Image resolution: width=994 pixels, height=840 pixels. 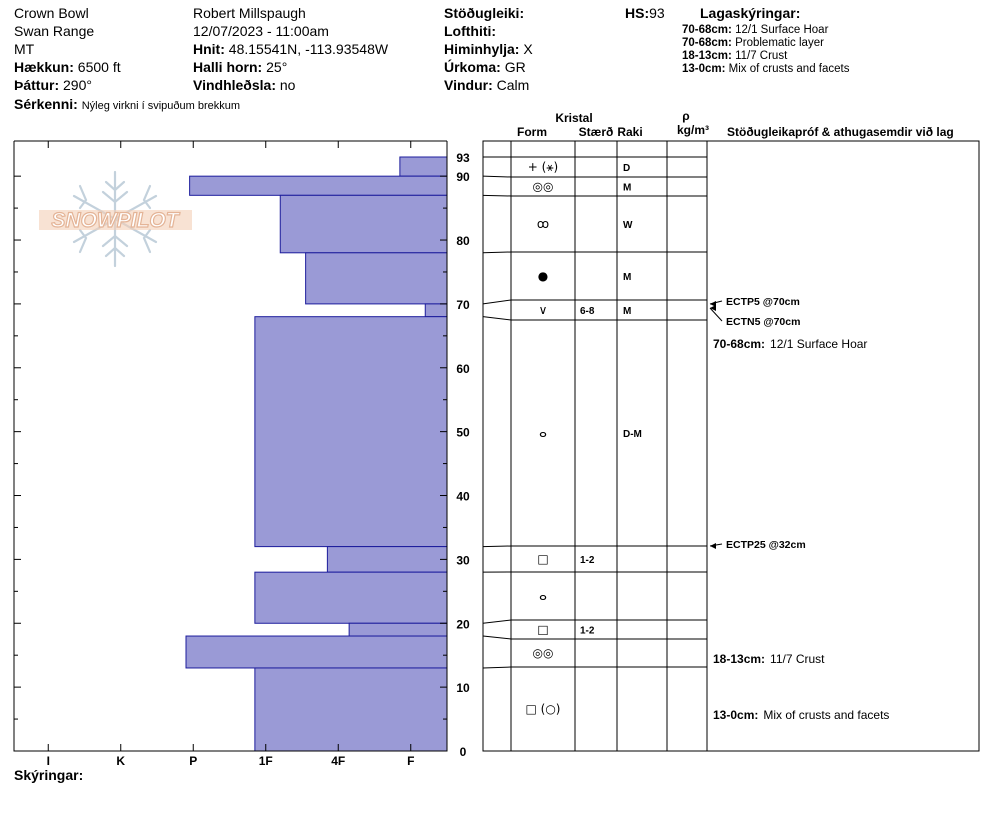 I want to click on moisture-header: Raki, so click(x=629, y=132).